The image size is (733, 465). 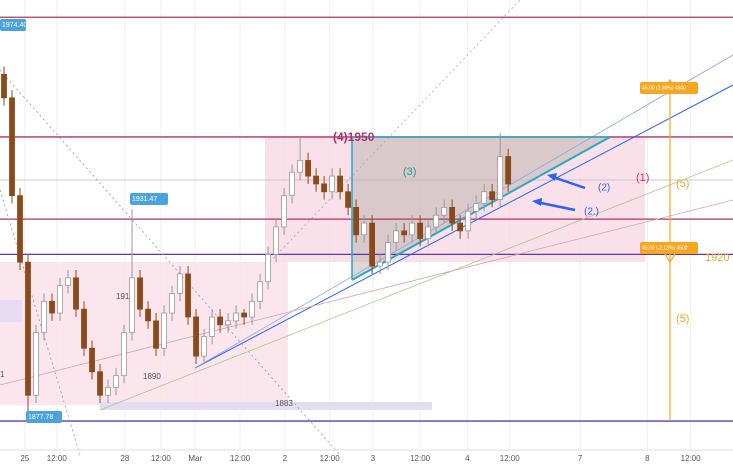 I want to click on x-tick-label: 2, so click(x=285, y=458).